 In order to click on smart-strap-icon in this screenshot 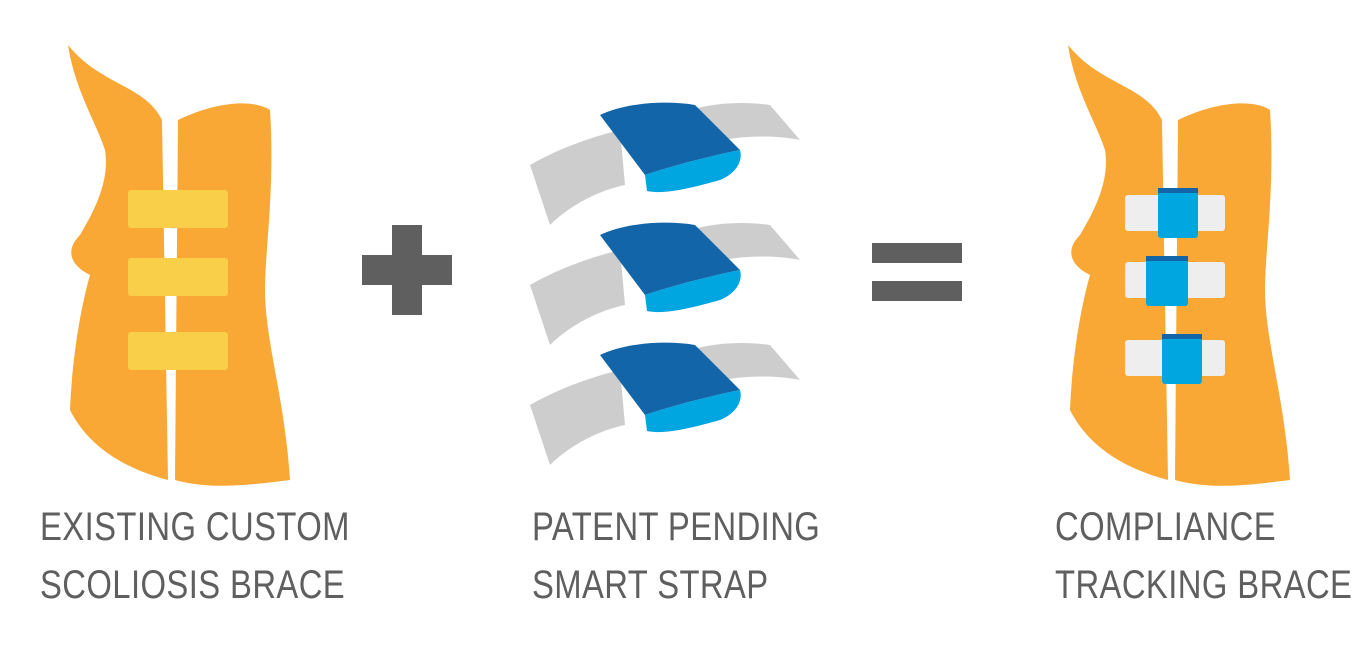, I will do `click(665, 283)`.